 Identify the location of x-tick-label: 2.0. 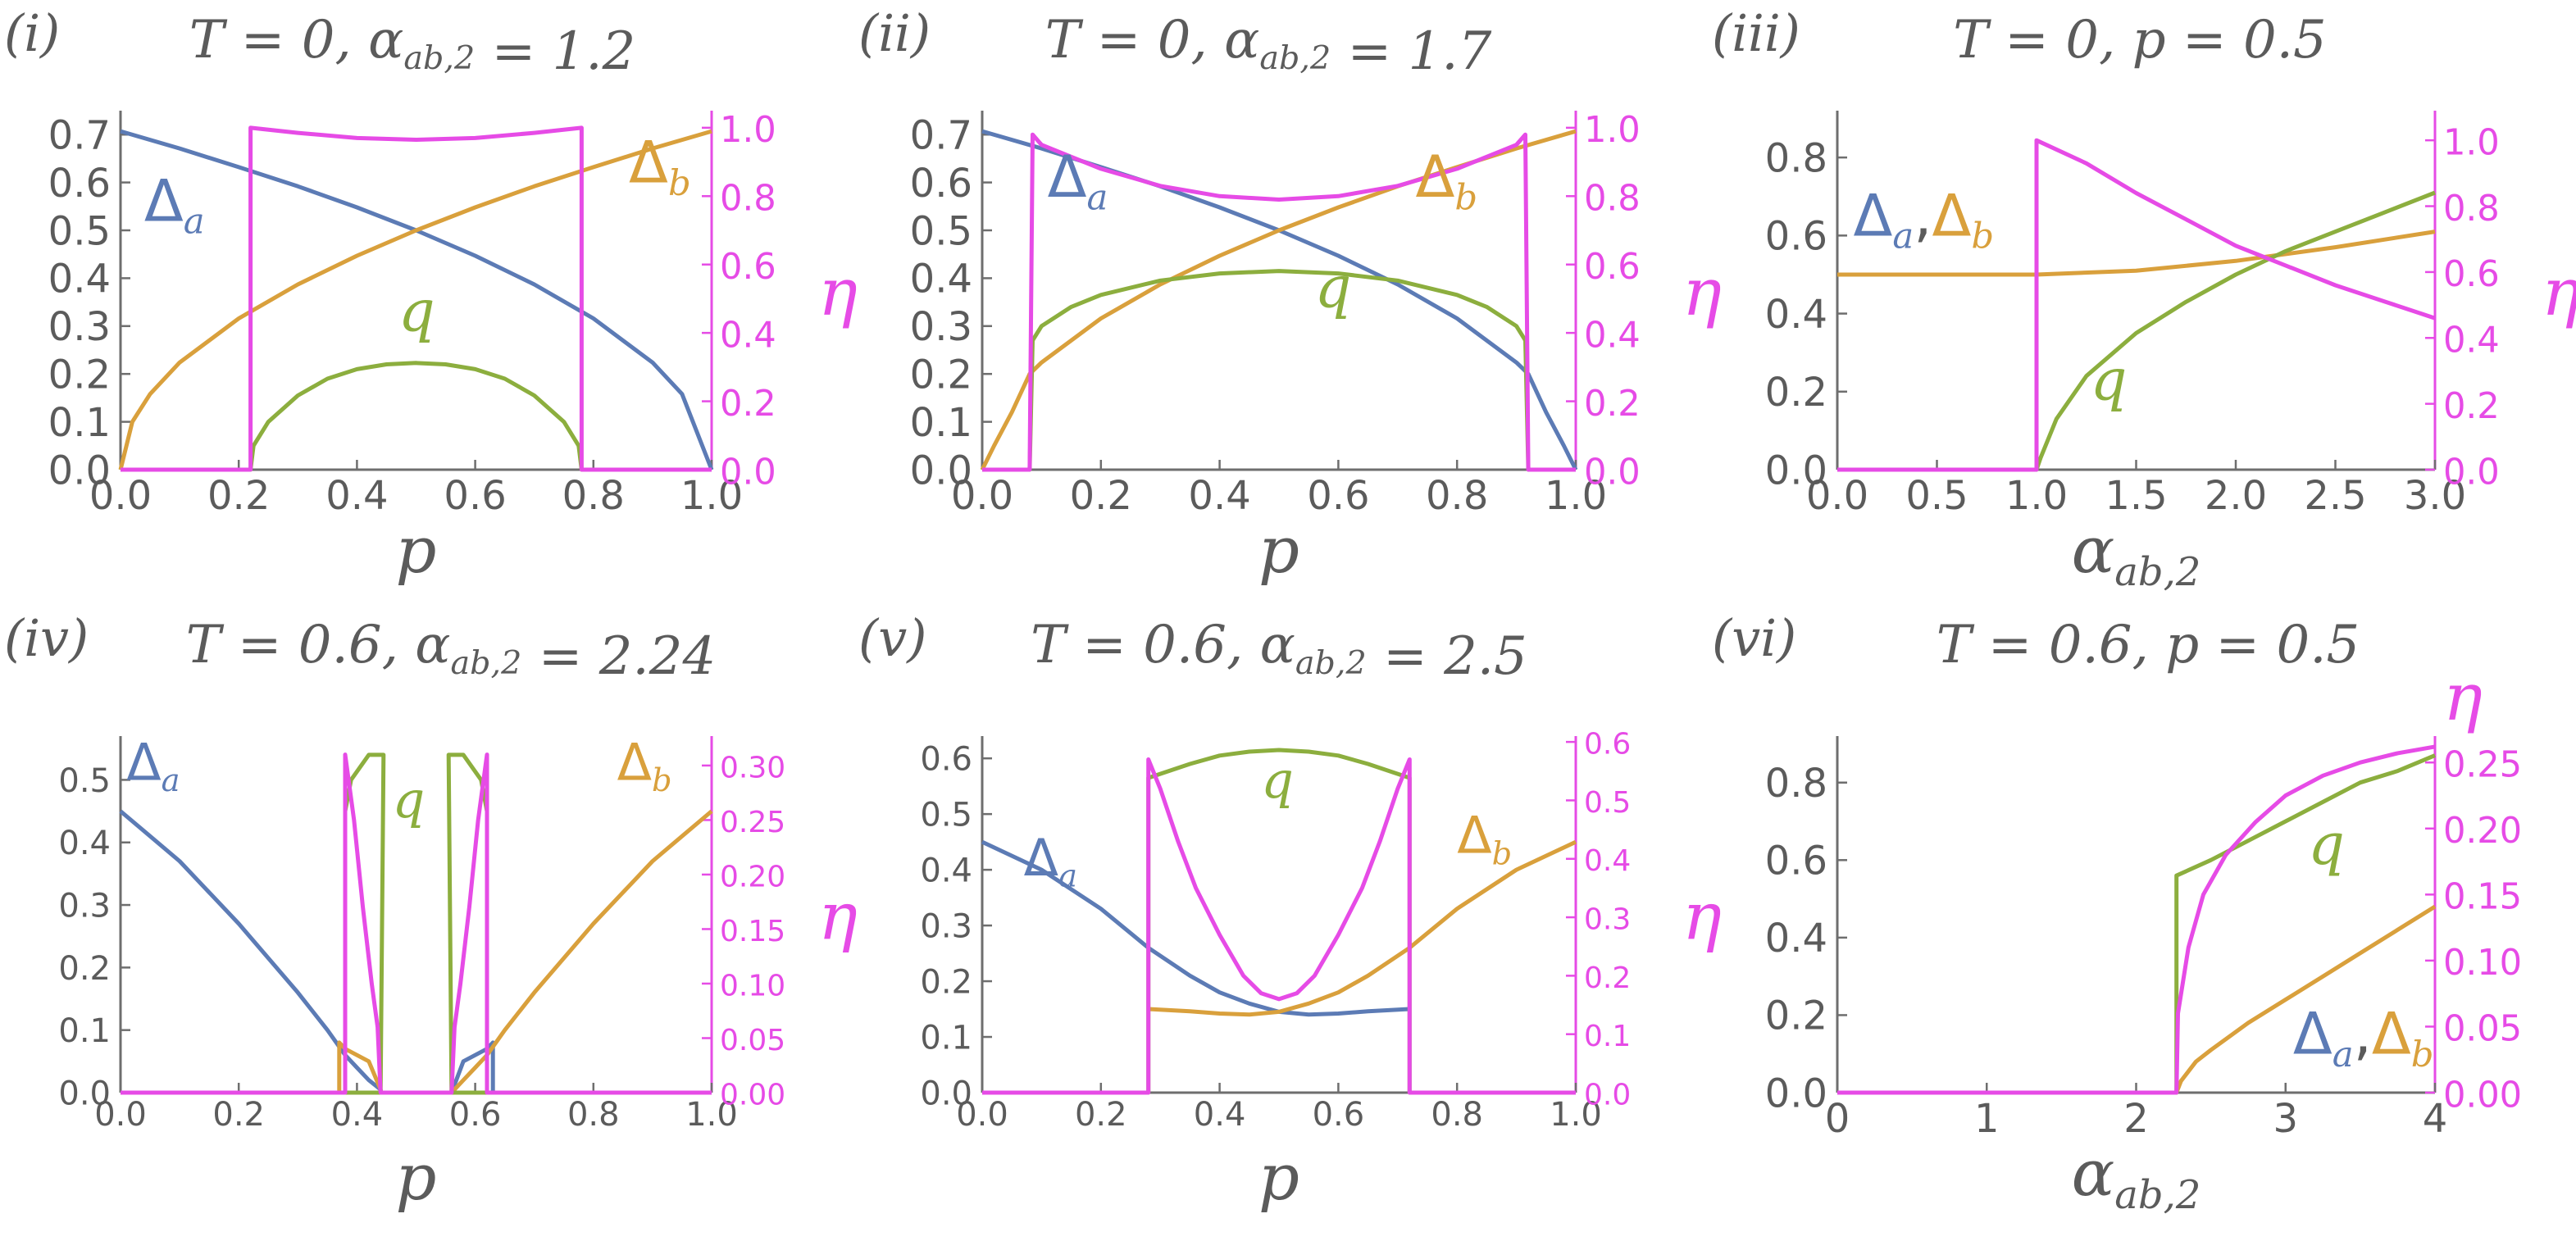
(2236, 496).